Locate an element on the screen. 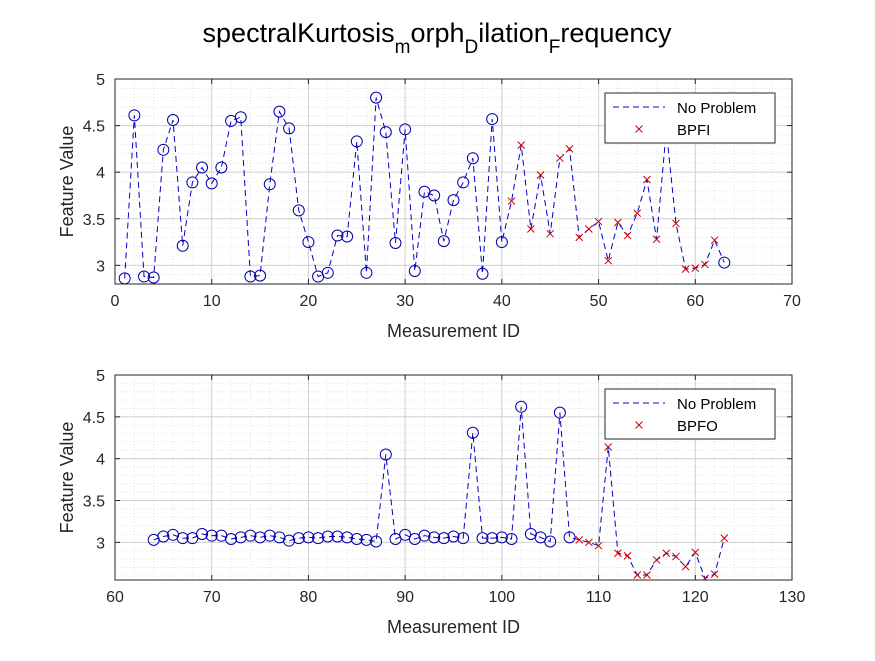 The image size is (875, 661). x-tick-label: 100 is located at coordinates (502, 597).